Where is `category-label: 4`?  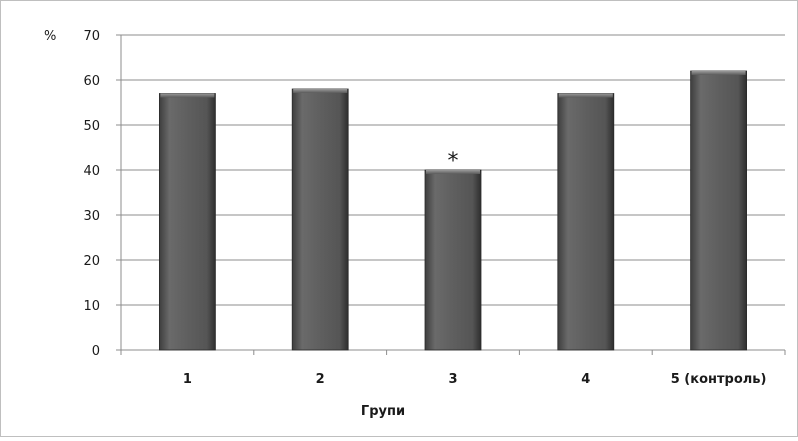 category-label: 4 is located at coordinates (585, 379).